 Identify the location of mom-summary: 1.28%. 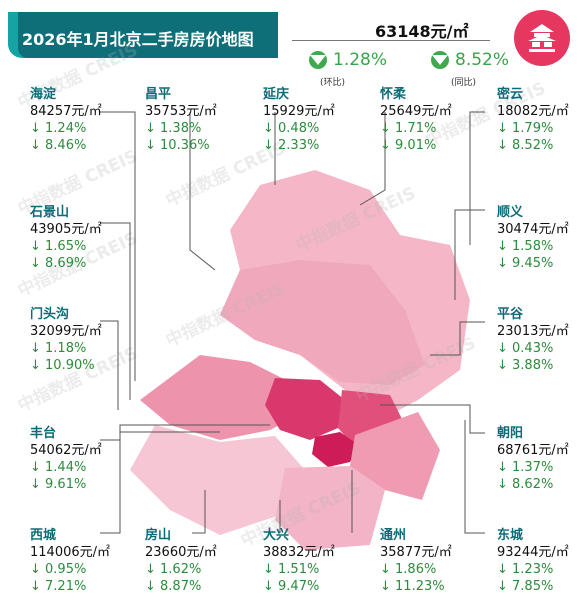
(348, 60).